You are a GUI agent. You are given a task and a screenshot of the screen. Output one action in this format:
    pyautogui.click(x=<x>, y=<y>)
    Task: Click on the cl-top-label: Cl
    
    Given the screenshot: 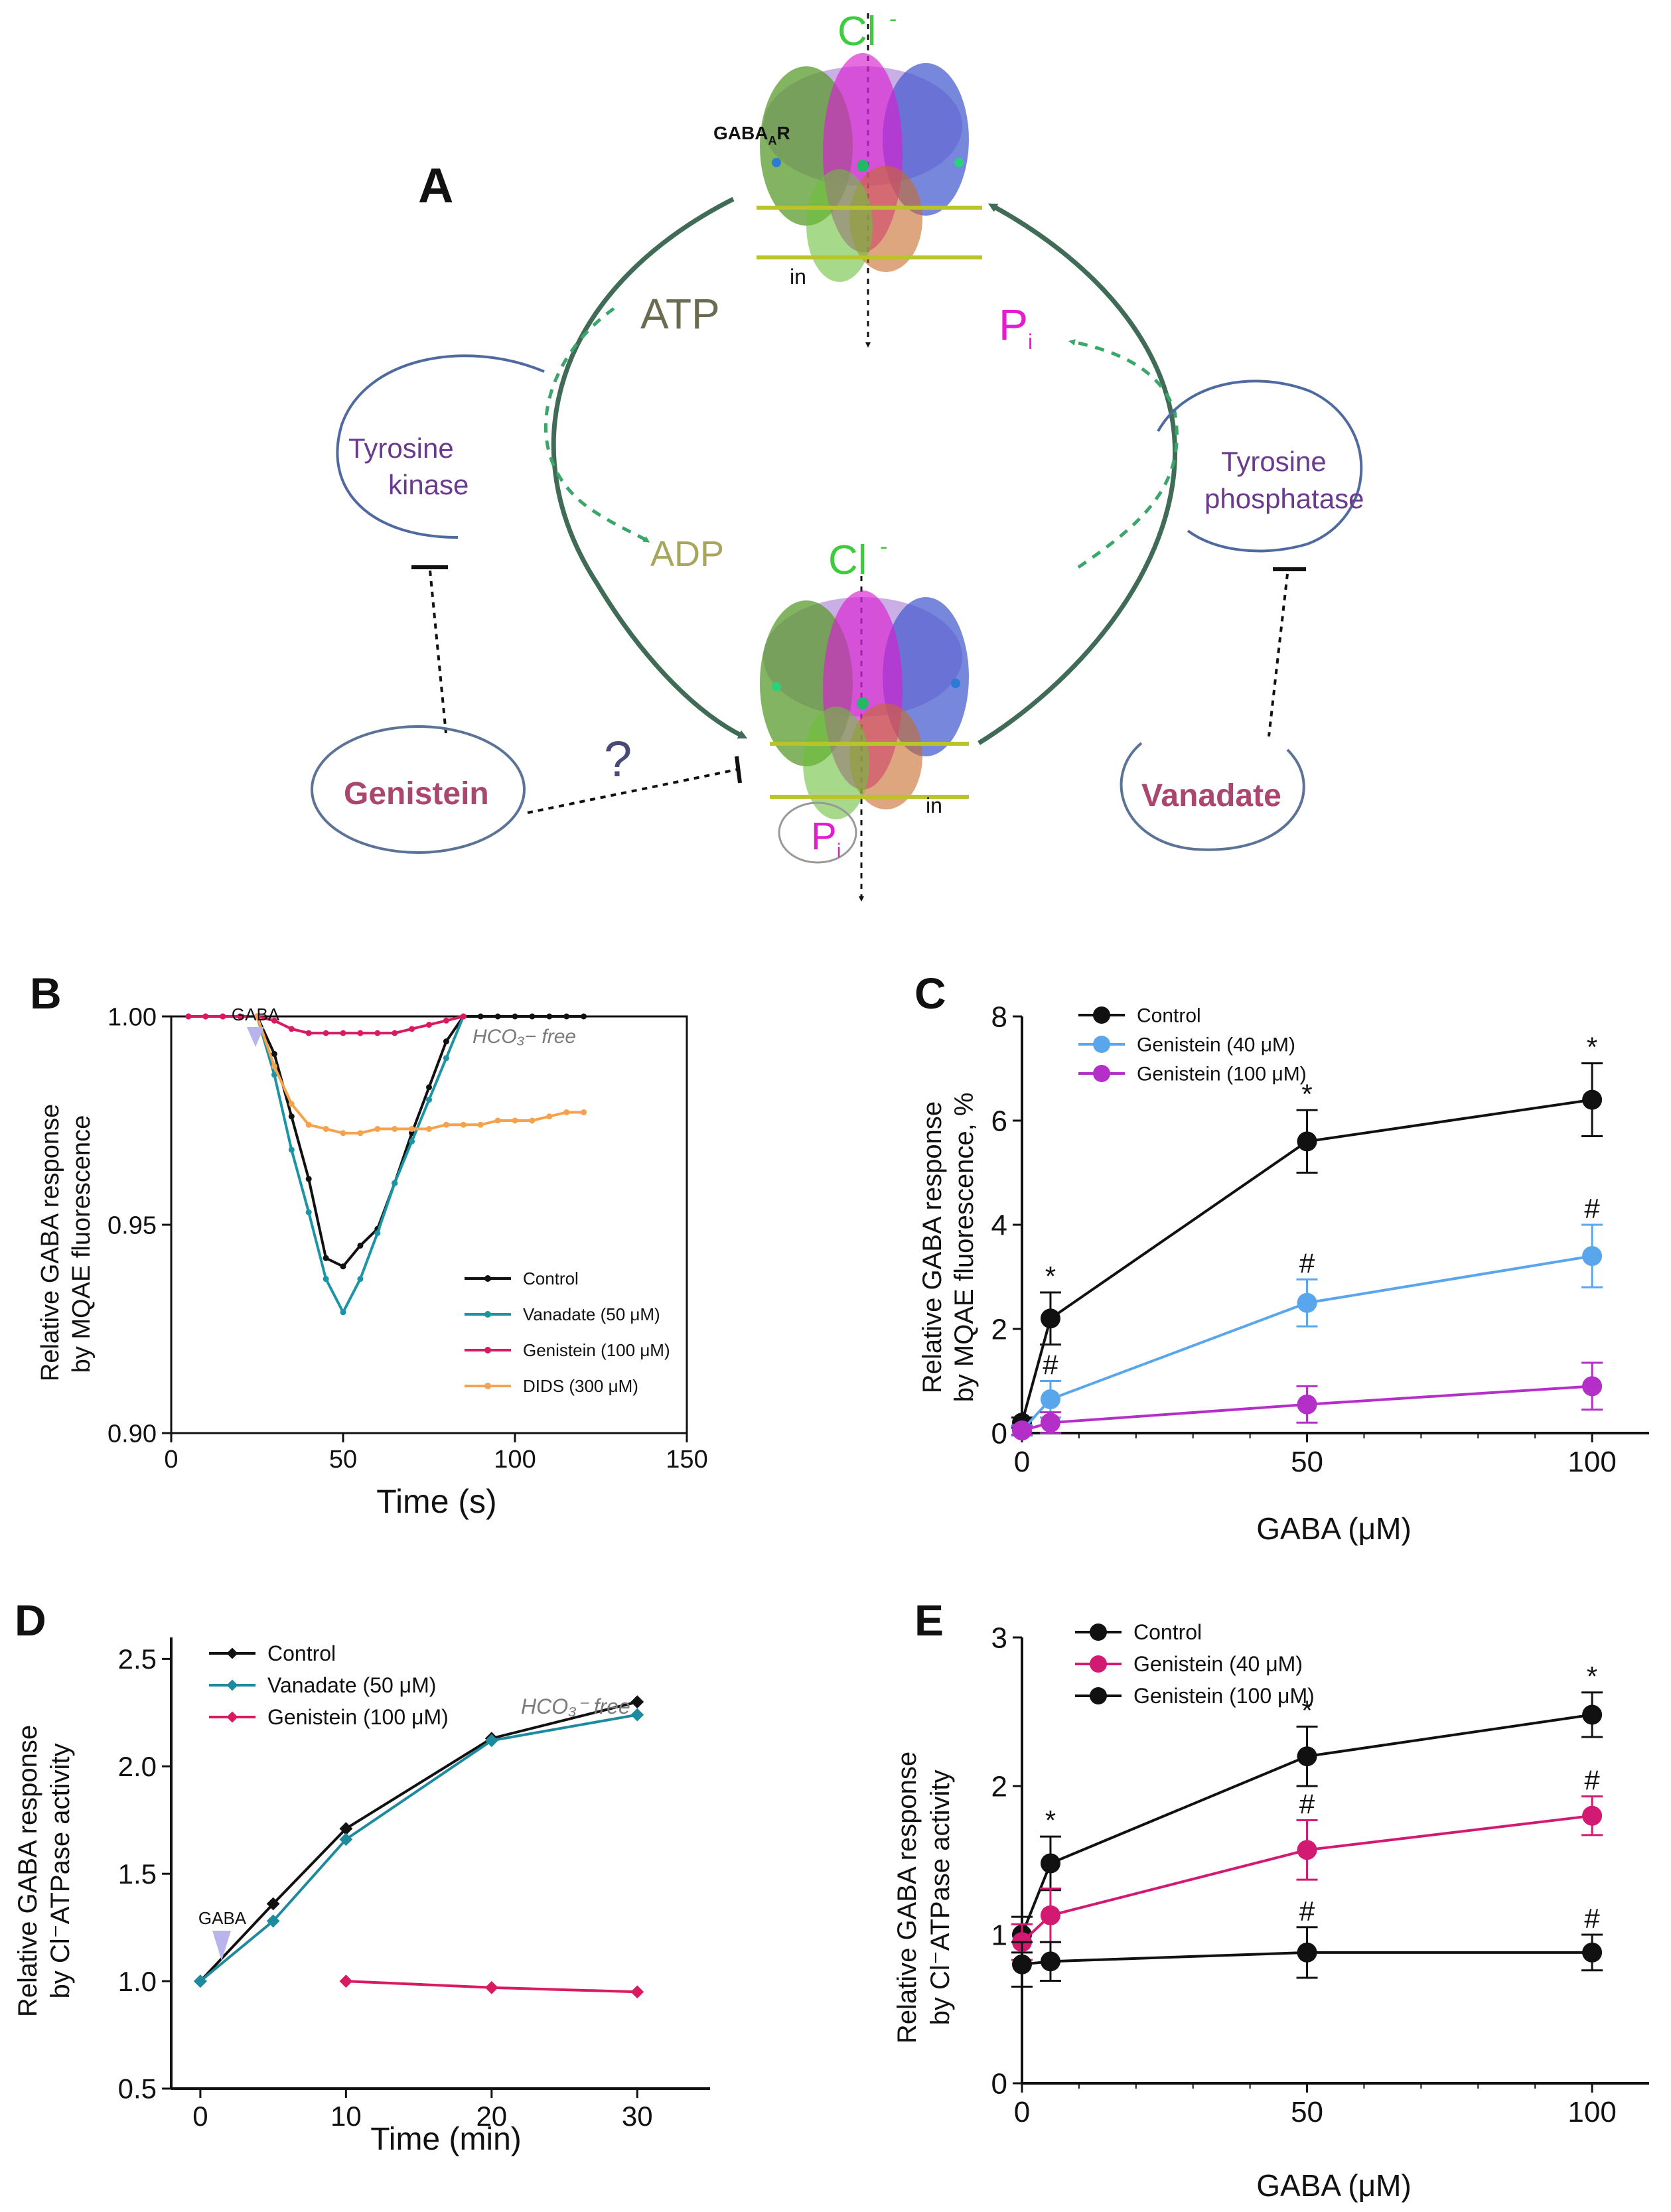 What is the action you would take?
    pyautogui.click(x=857, y=31)
    